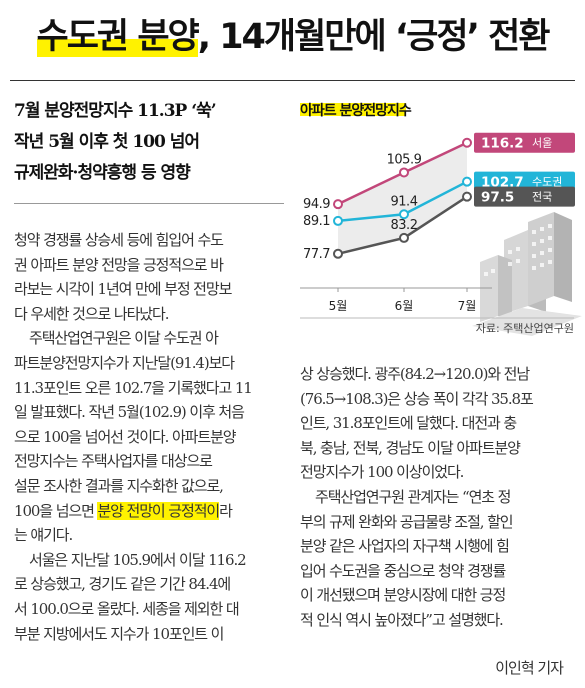  I want to click on text-line: 청약 경쟁률 상승세 등에 힘입어 수도, so click(119, 240).